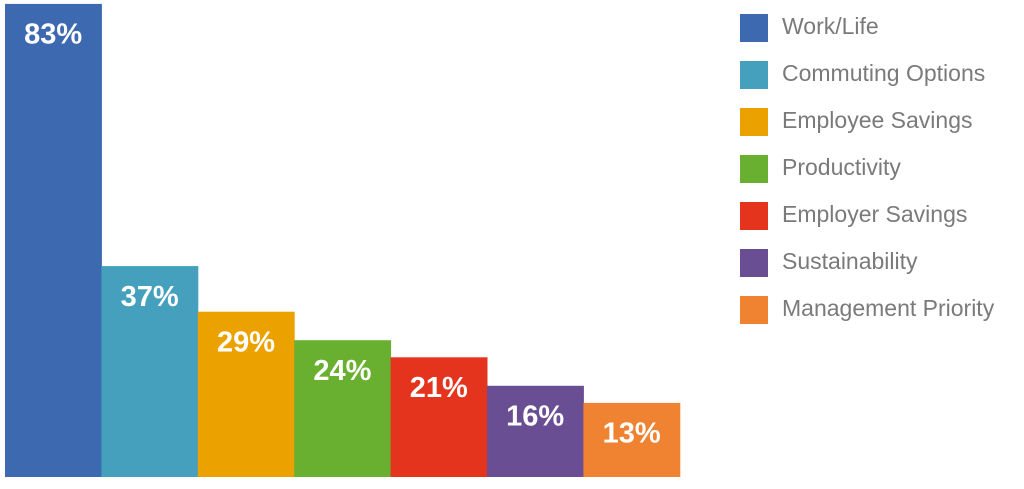 Image resolution: width=1024 pixels, height=489 pixels. Describe the element at coordinates (150, 297) in the screenshot. I see `value-label: 37%` at that location.